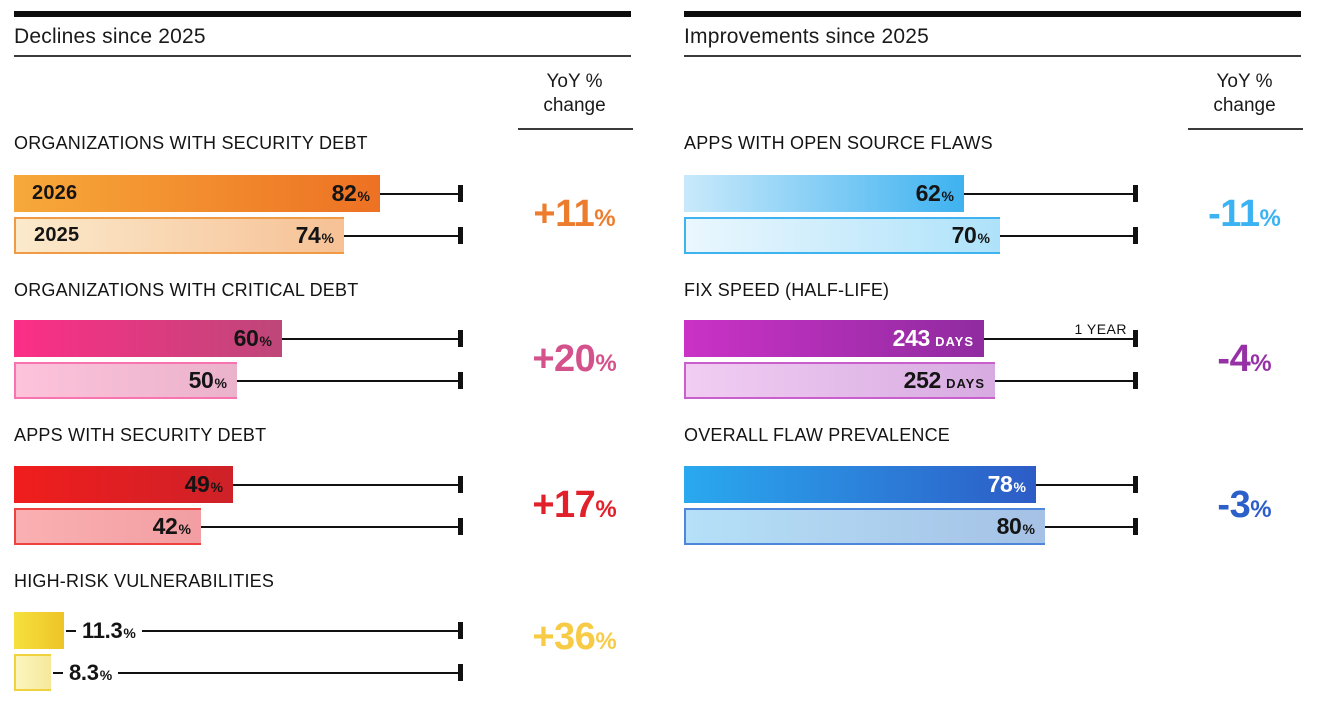 The height and width of the screenshot is (717, 1317). What do you see at coordinates (1234, 359) in the screenshot?
I see `yoy-change-number: -4` at bounding box center [1234, 359].